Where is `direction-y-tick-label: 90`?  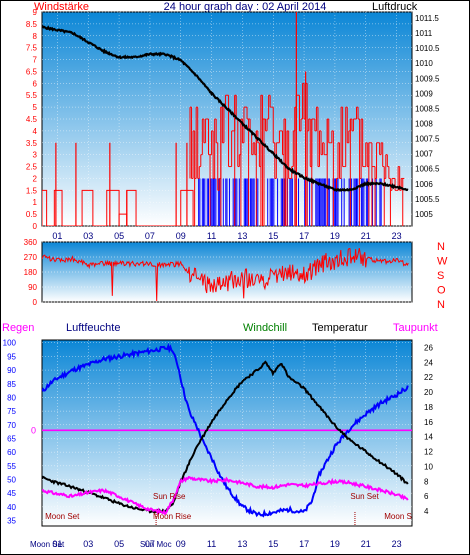 direction-y-tick-label: 90 is located at coordinates (32, 287).